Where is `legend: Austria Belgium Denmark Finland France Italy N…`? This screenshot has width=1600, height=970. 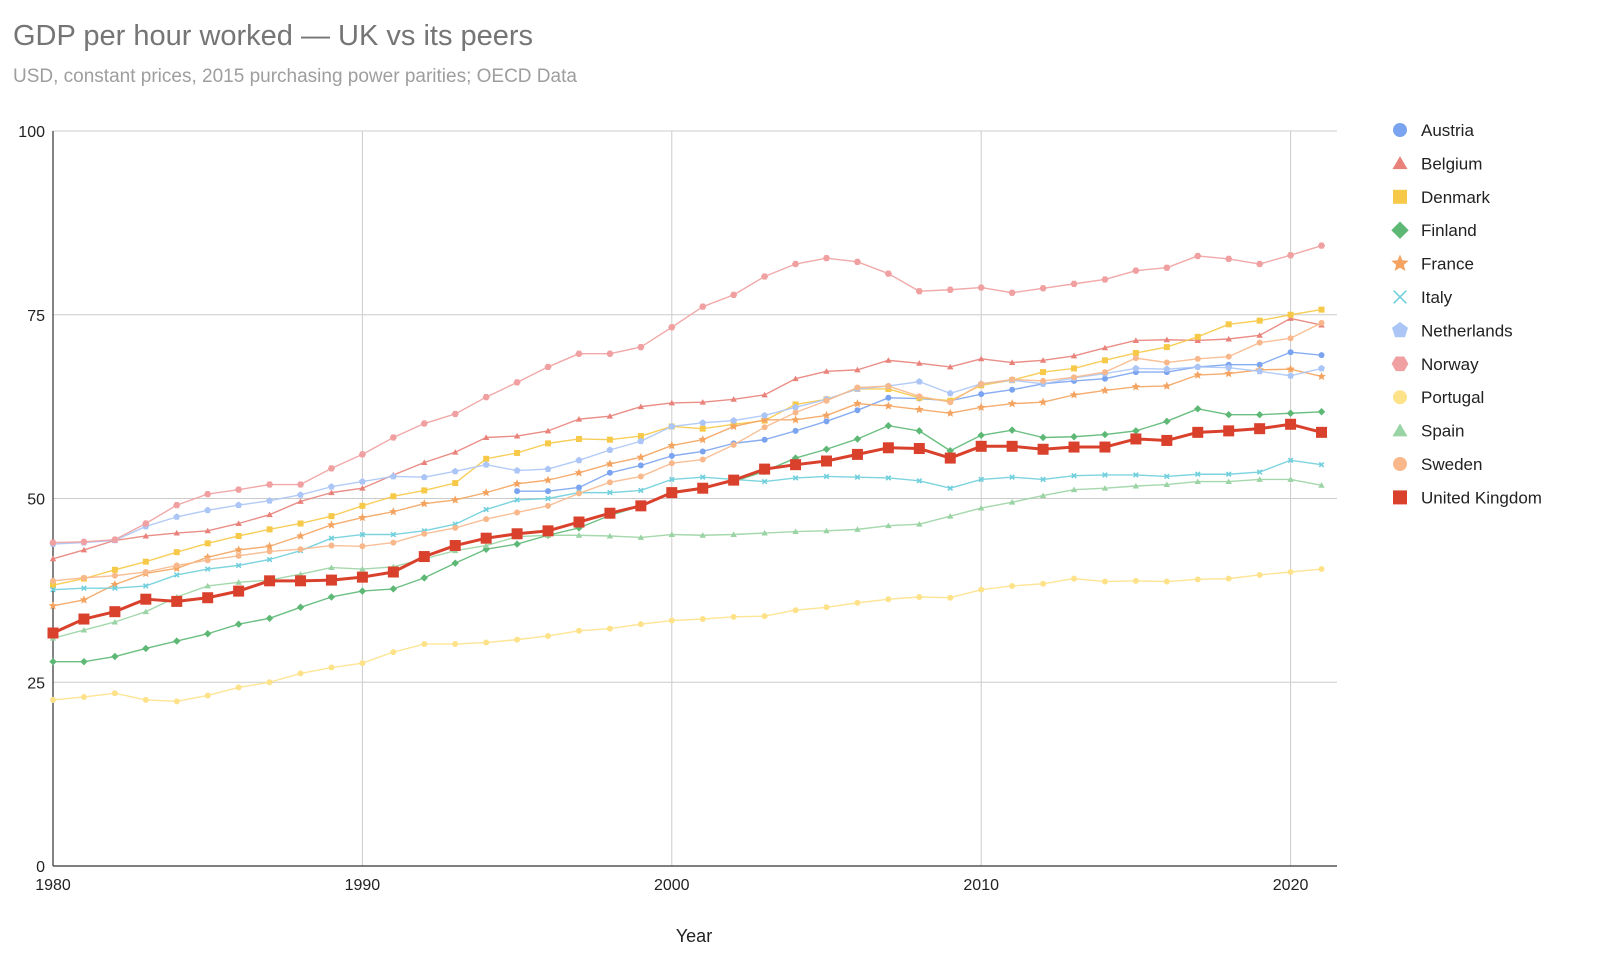 legend: Austria Belgium Denmark Finland France Italy N… is located at coordinates (1466, 314).